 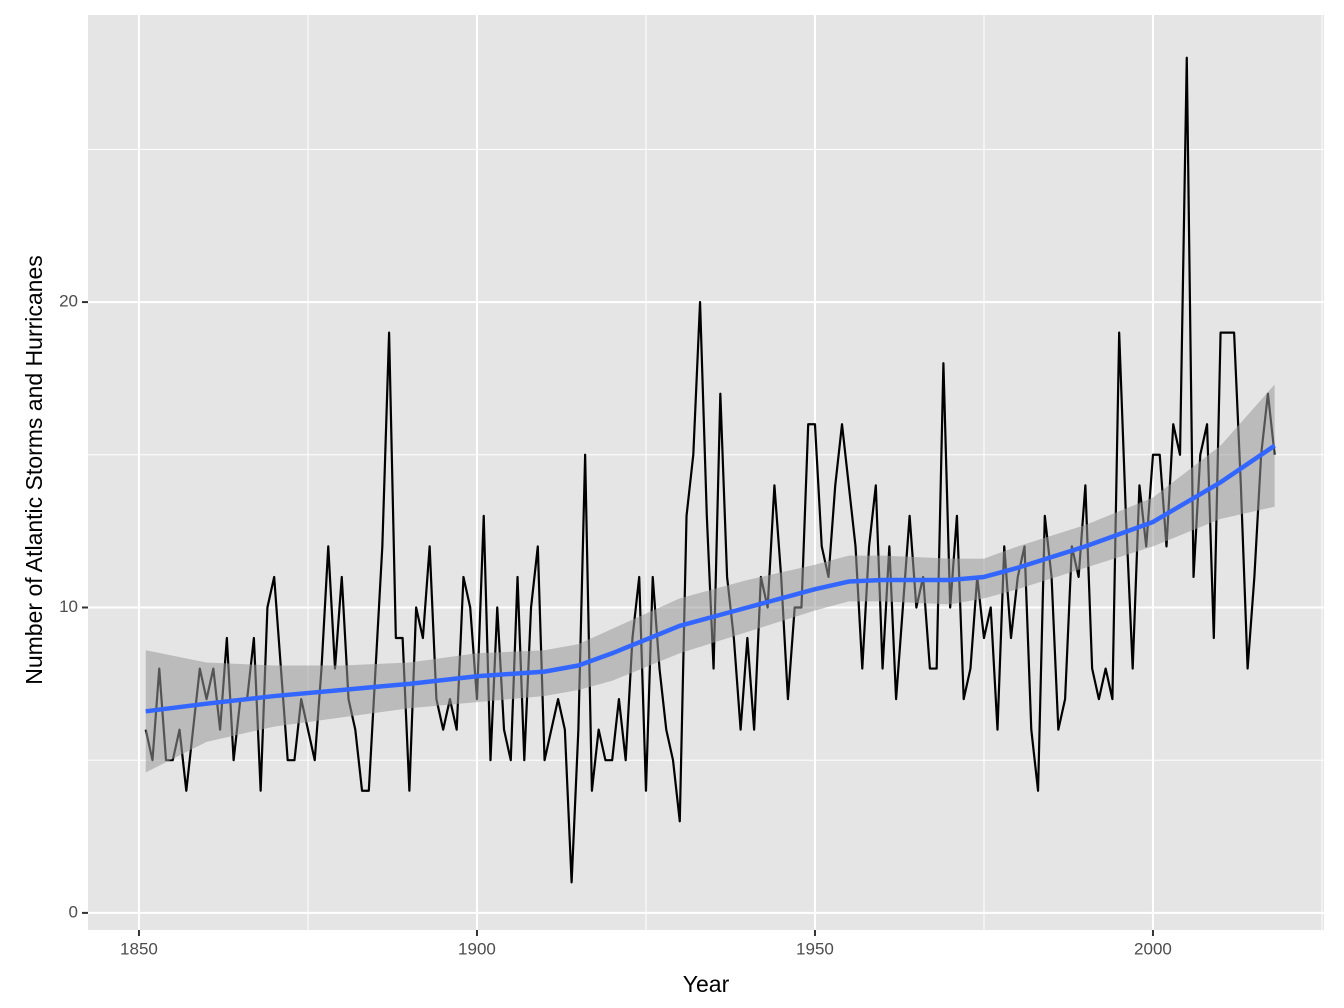 What do you see at coordinates (1153, 948) in the screenshot?
I see `x-tick-label: 2000` at bounding box center [1153, 948].